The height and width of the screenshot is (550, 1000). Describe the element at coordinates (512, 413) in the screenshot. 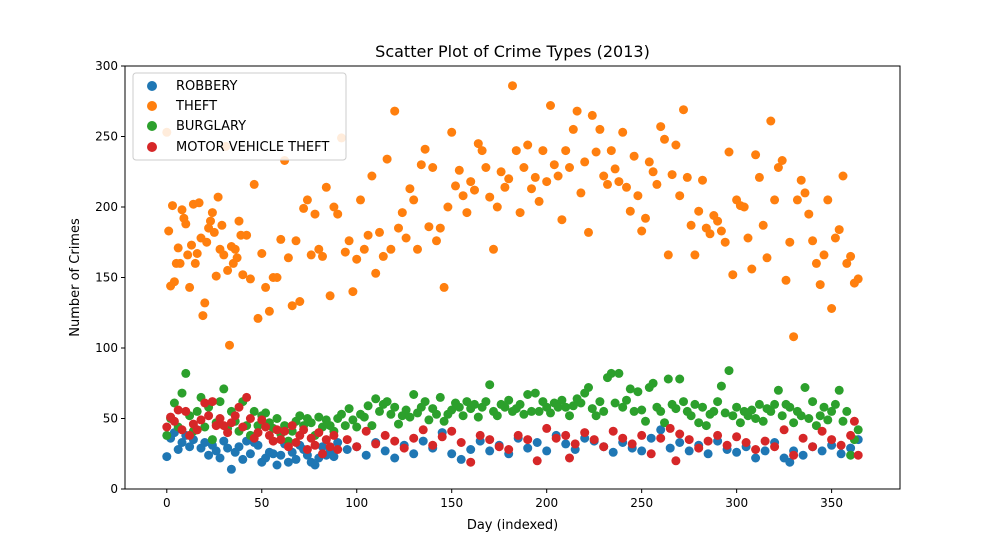

I see `series-burglary` at that location.